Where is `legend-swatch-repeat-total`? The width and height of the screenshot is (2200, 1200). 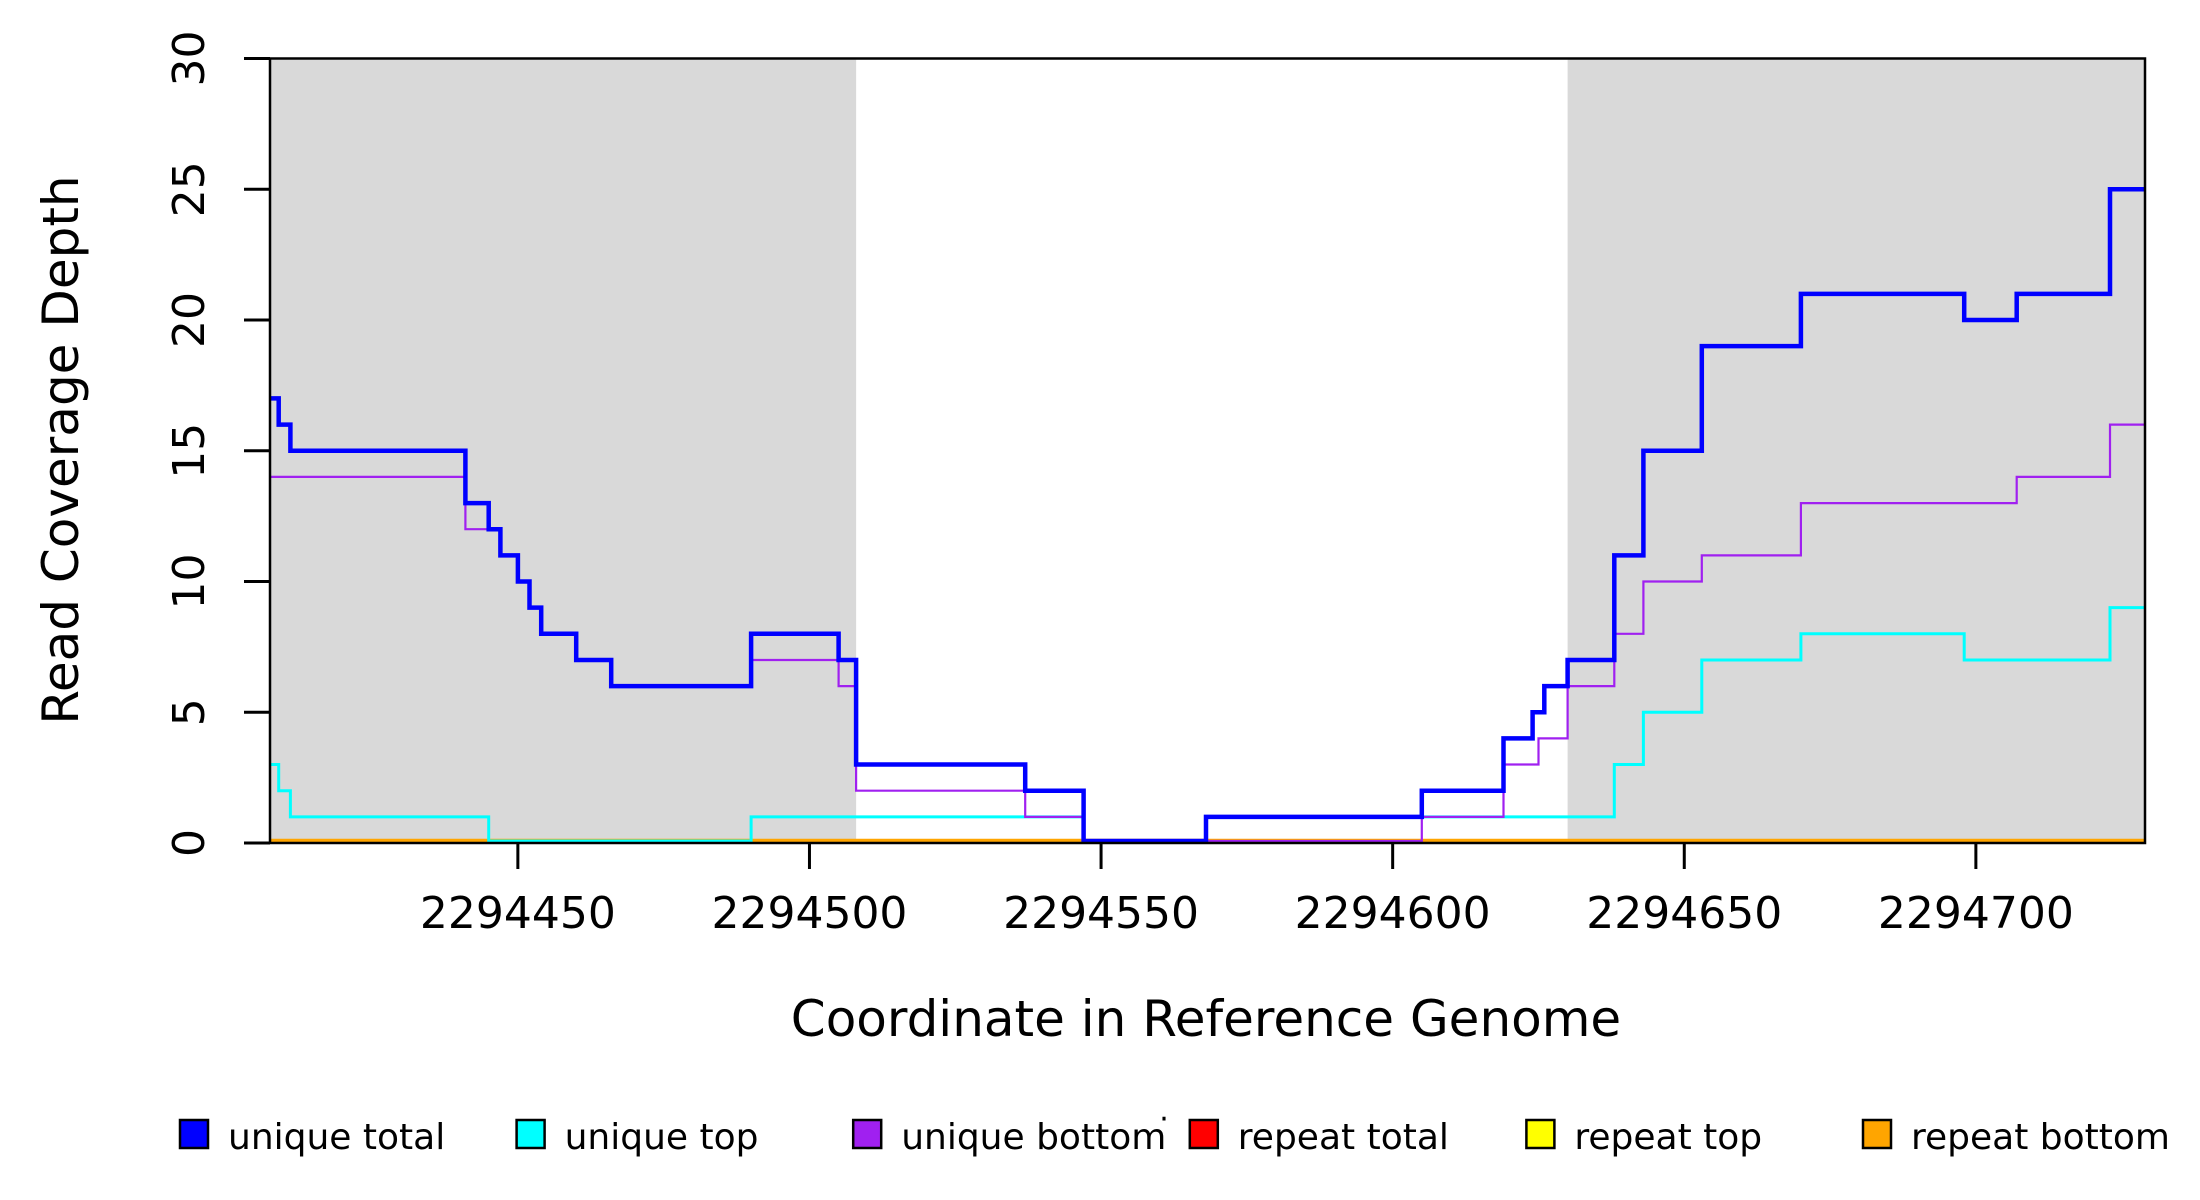 legend-swatch-repeat-total is located at coordinates (1204, 1134).